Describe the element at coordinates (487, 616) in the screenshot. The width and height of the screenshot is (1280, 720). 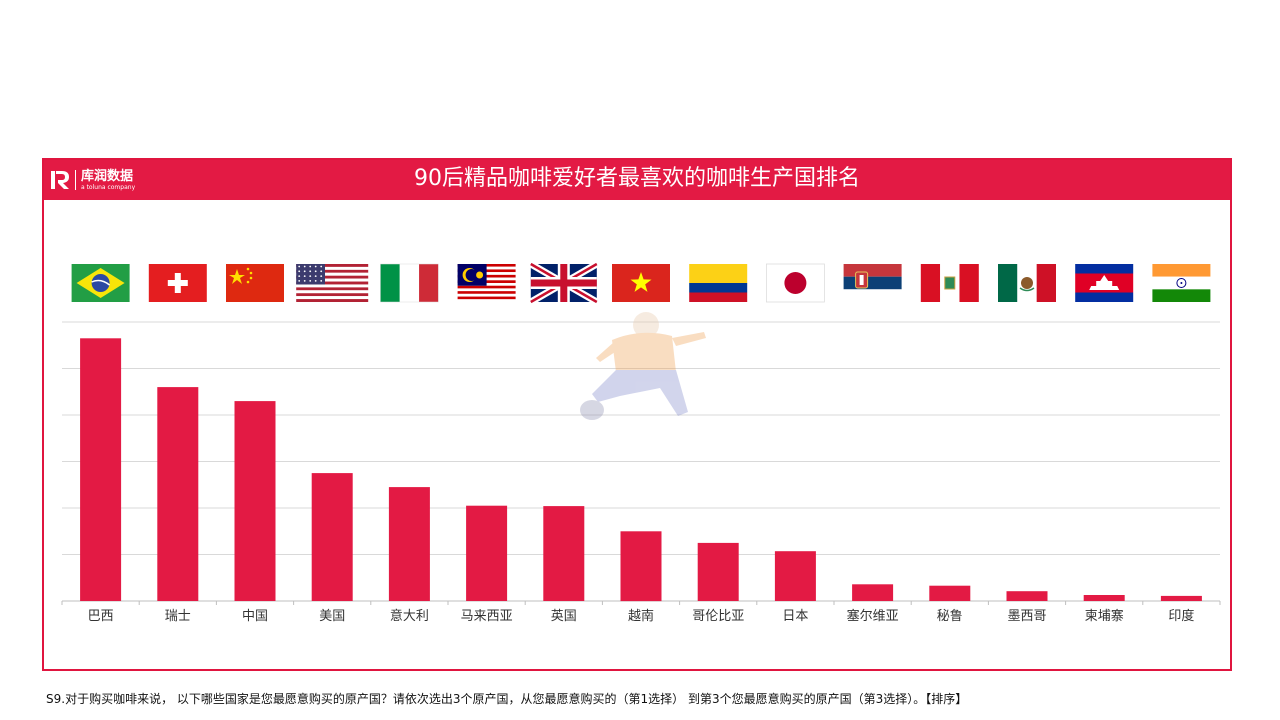
I see `x-tick-label: 马来西亚` at that location.